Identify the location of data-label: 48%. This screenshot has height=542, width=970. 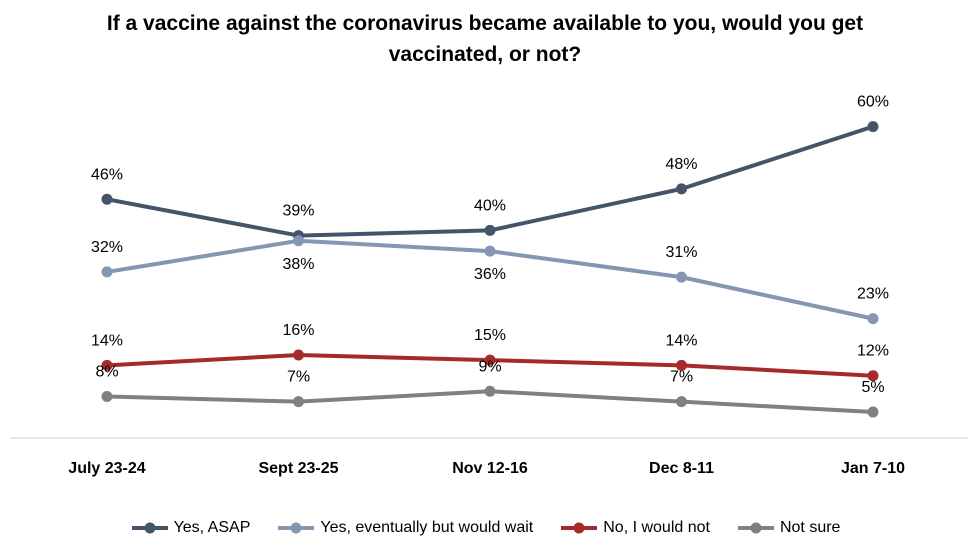
(681, 164).